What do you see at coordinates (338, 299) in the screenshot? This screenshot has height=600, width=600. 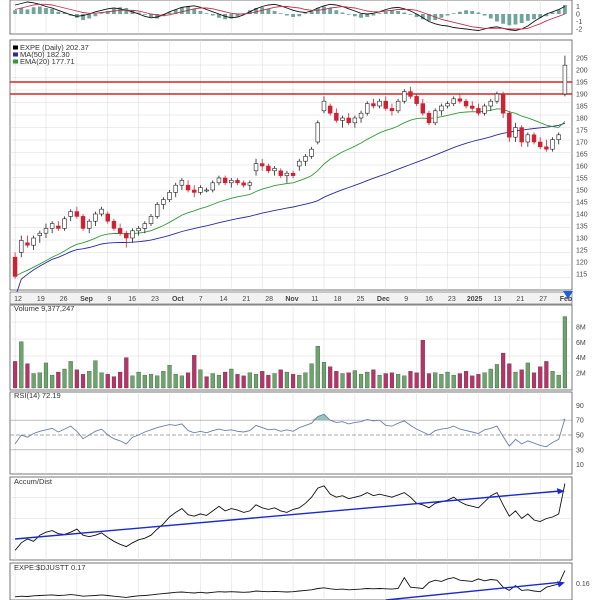 I see `date-tick: 18` at bounding box center [338, 299].